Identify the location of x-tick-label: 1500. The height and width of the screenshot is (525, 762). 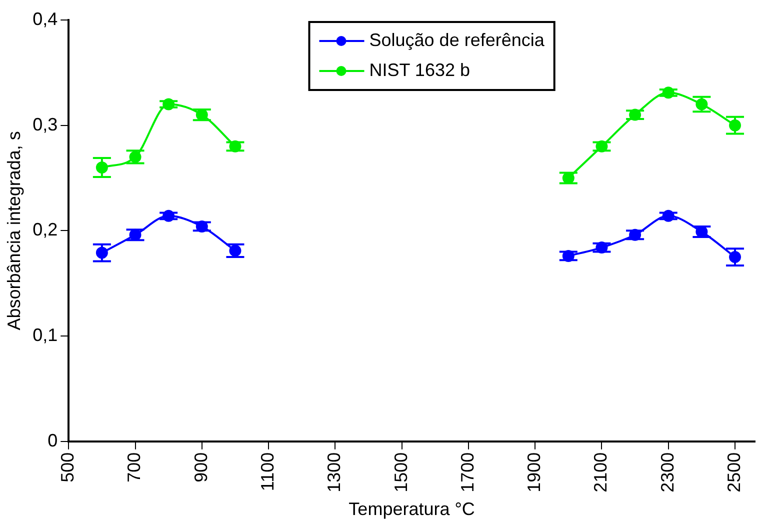
(400, 472).